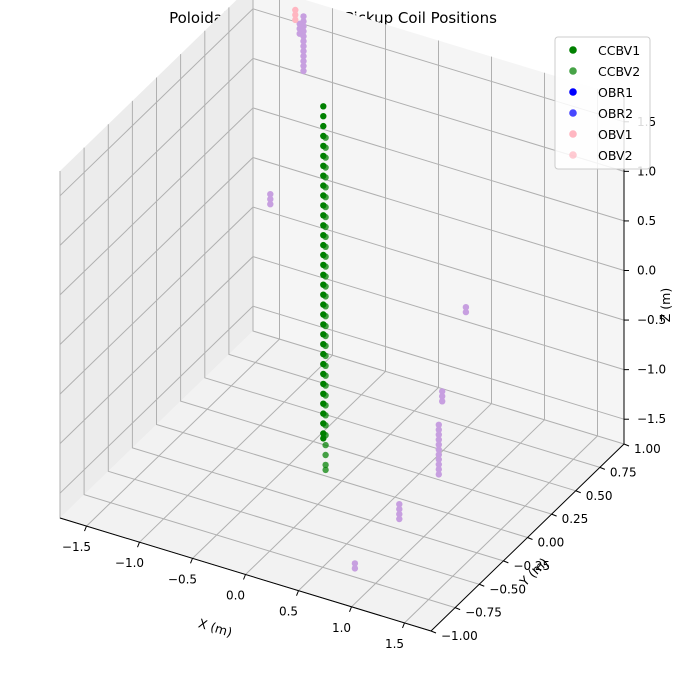  I want to click on x-axis-ticks: −1.5 −1.0 −0.5 0.0 0.5 1.0 1.5, so click(233, 588).